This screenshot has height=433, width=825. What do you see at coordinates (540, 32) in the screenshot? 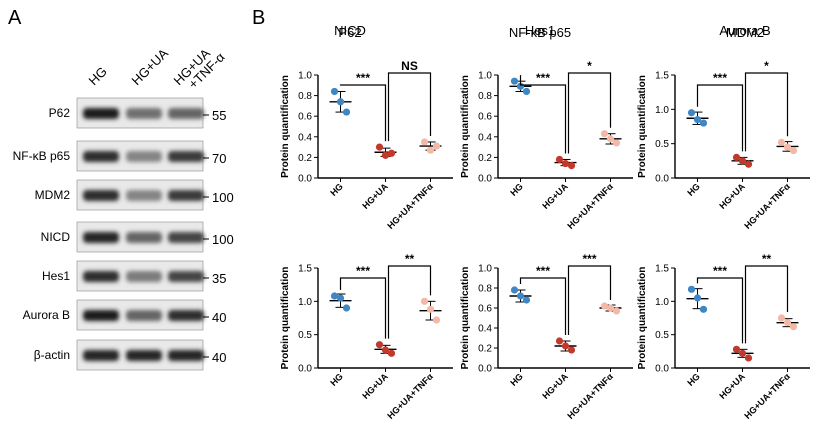
I see `chart-title: NF-κB p65` at bounding box center [540, 32].